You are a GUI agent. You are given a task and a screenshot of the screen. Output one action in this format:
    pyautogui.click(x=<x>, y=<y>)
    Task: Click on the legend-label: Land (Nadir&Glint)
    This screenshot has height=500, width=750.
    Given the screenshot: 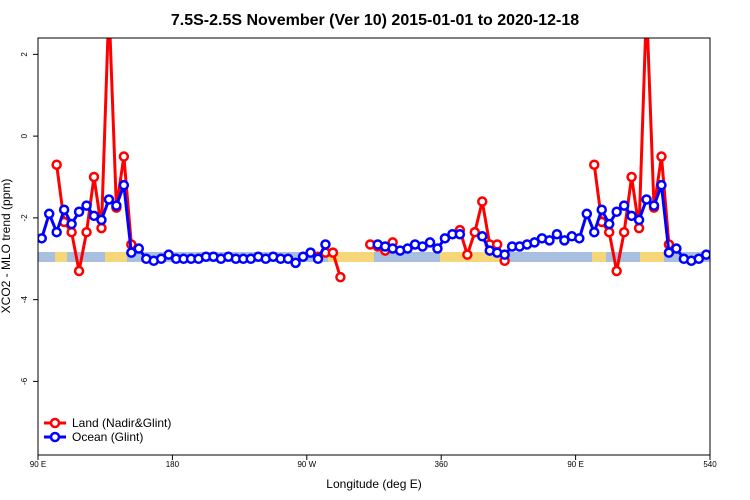 What is the action you would take?
    pyautogui.click(x=121, y=423)
    